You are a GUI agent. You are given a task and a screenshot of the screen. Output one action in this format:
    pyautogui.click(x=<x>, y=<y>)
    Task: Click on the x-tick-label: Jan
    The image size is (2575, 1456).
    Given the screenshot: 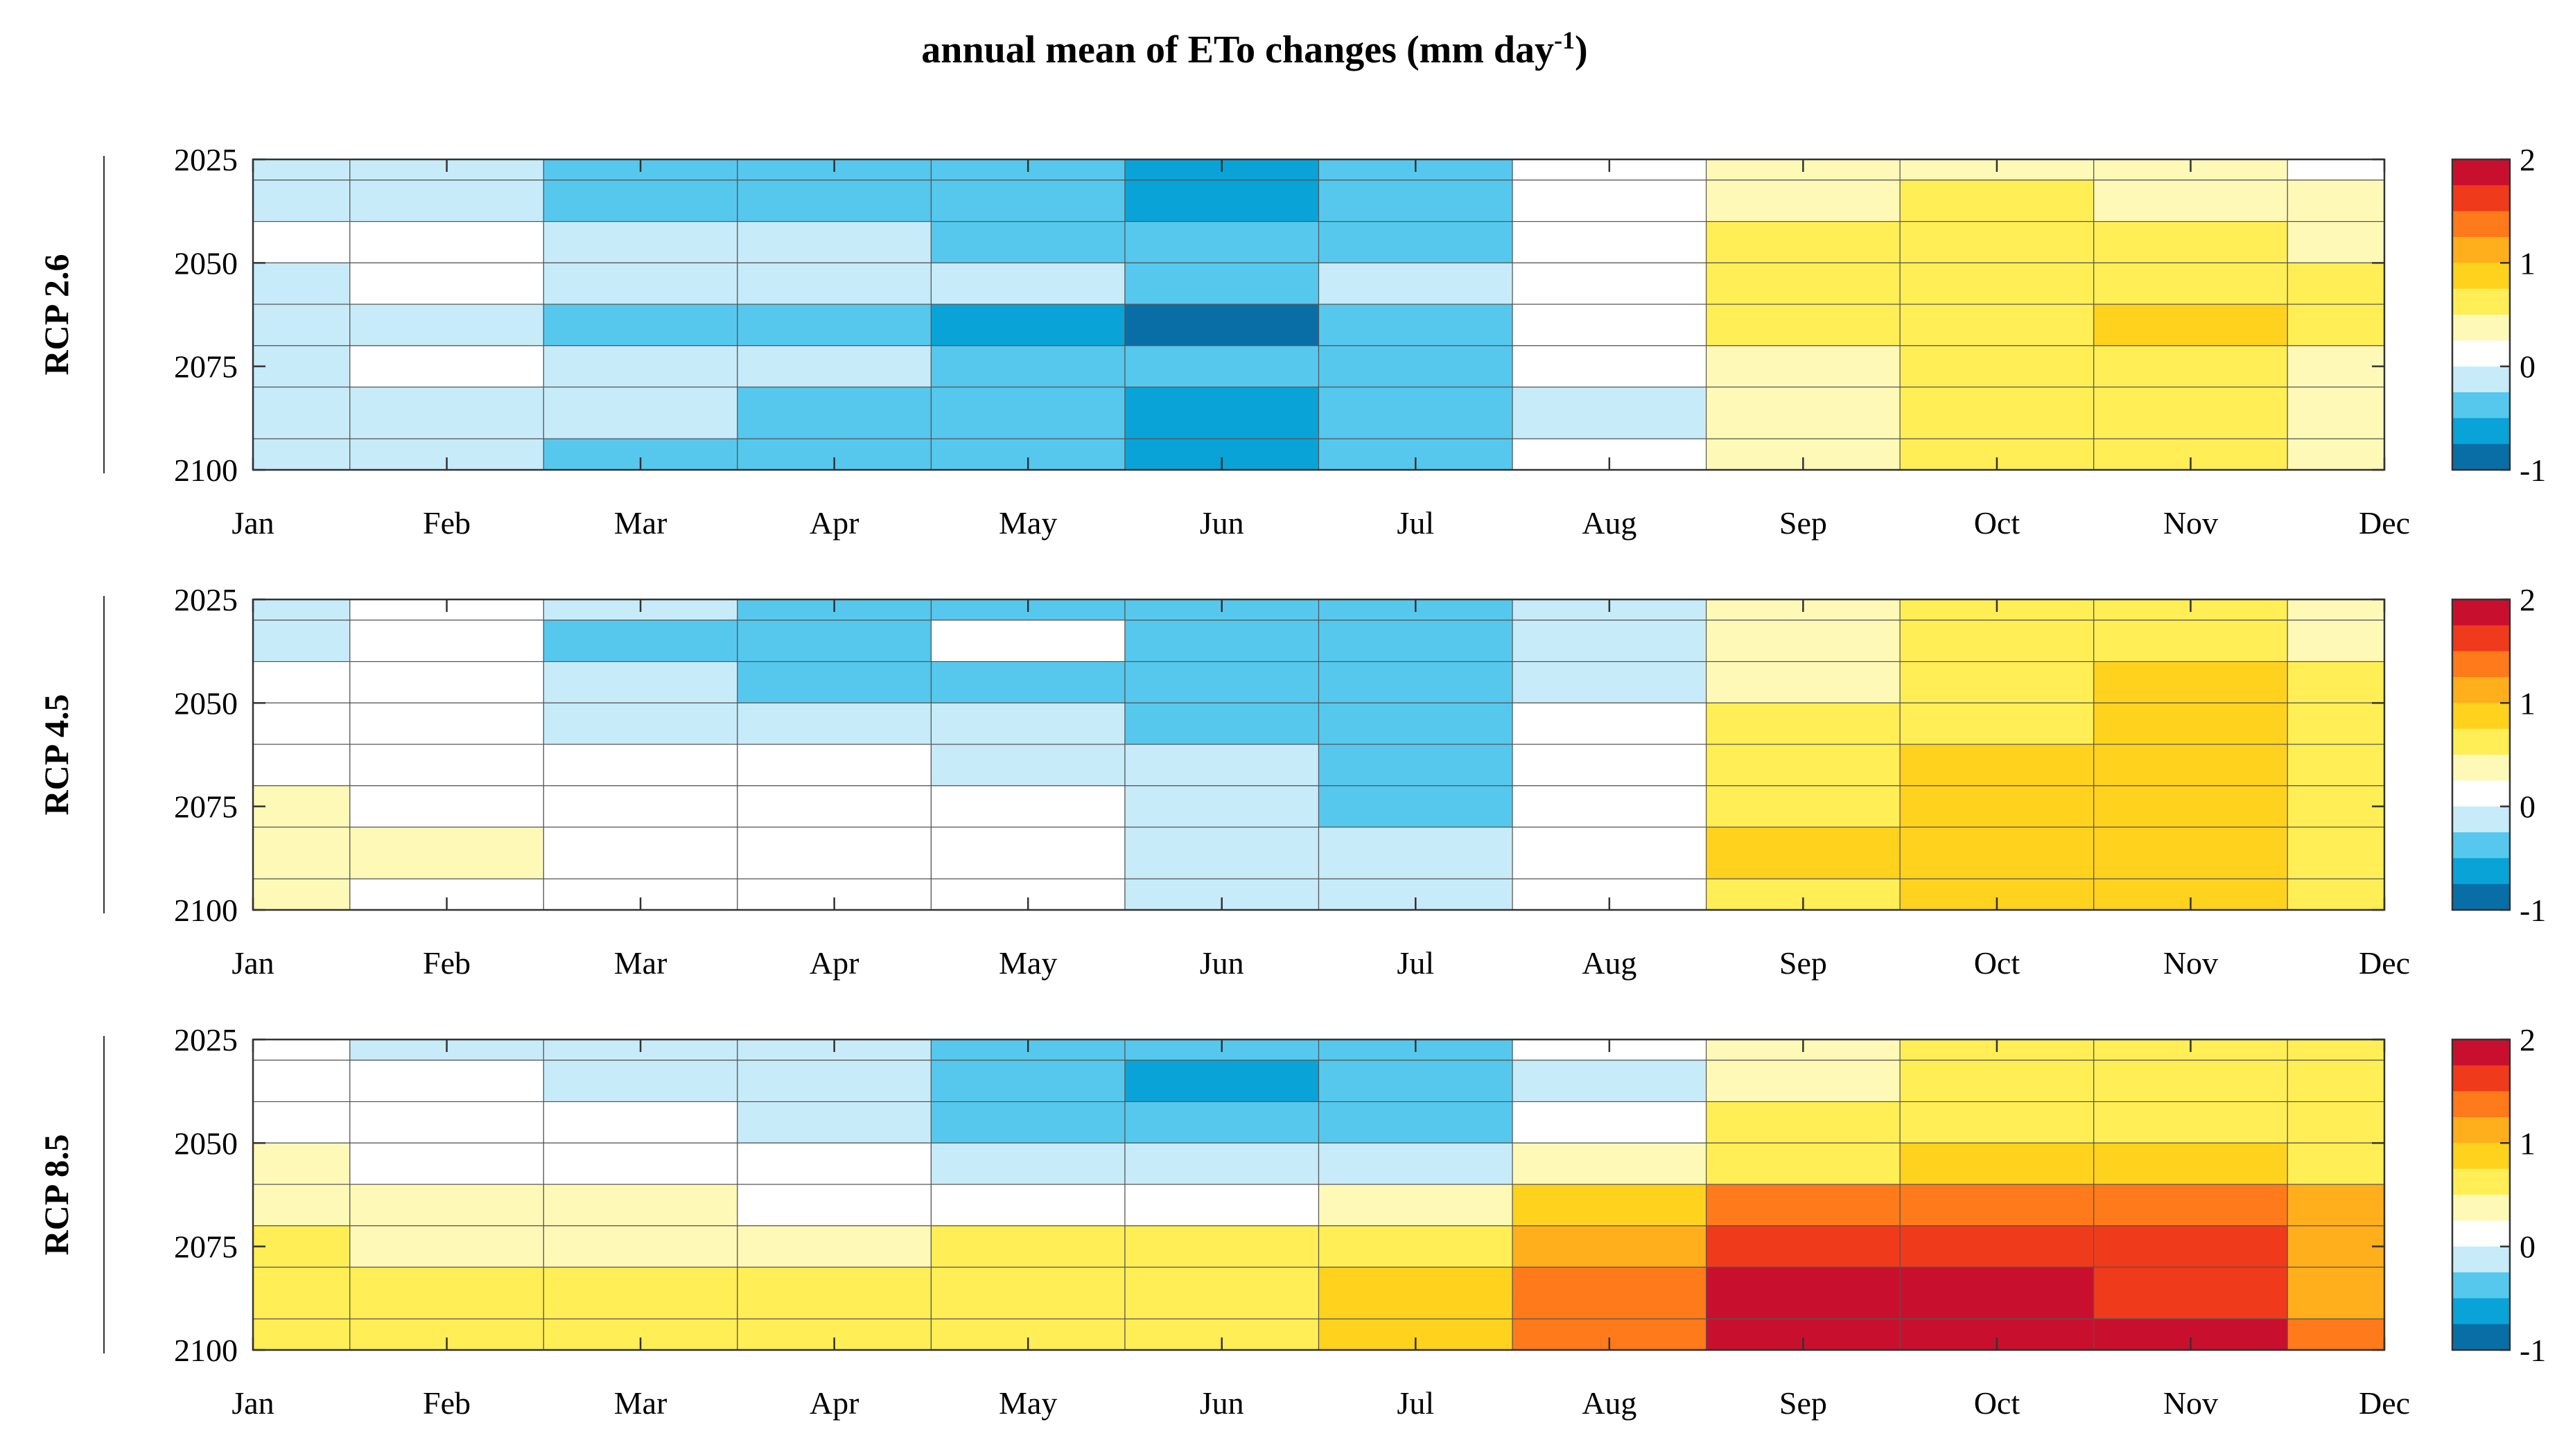 What is the action you would take?
    pyautogui.click(x=253, y=523)
    